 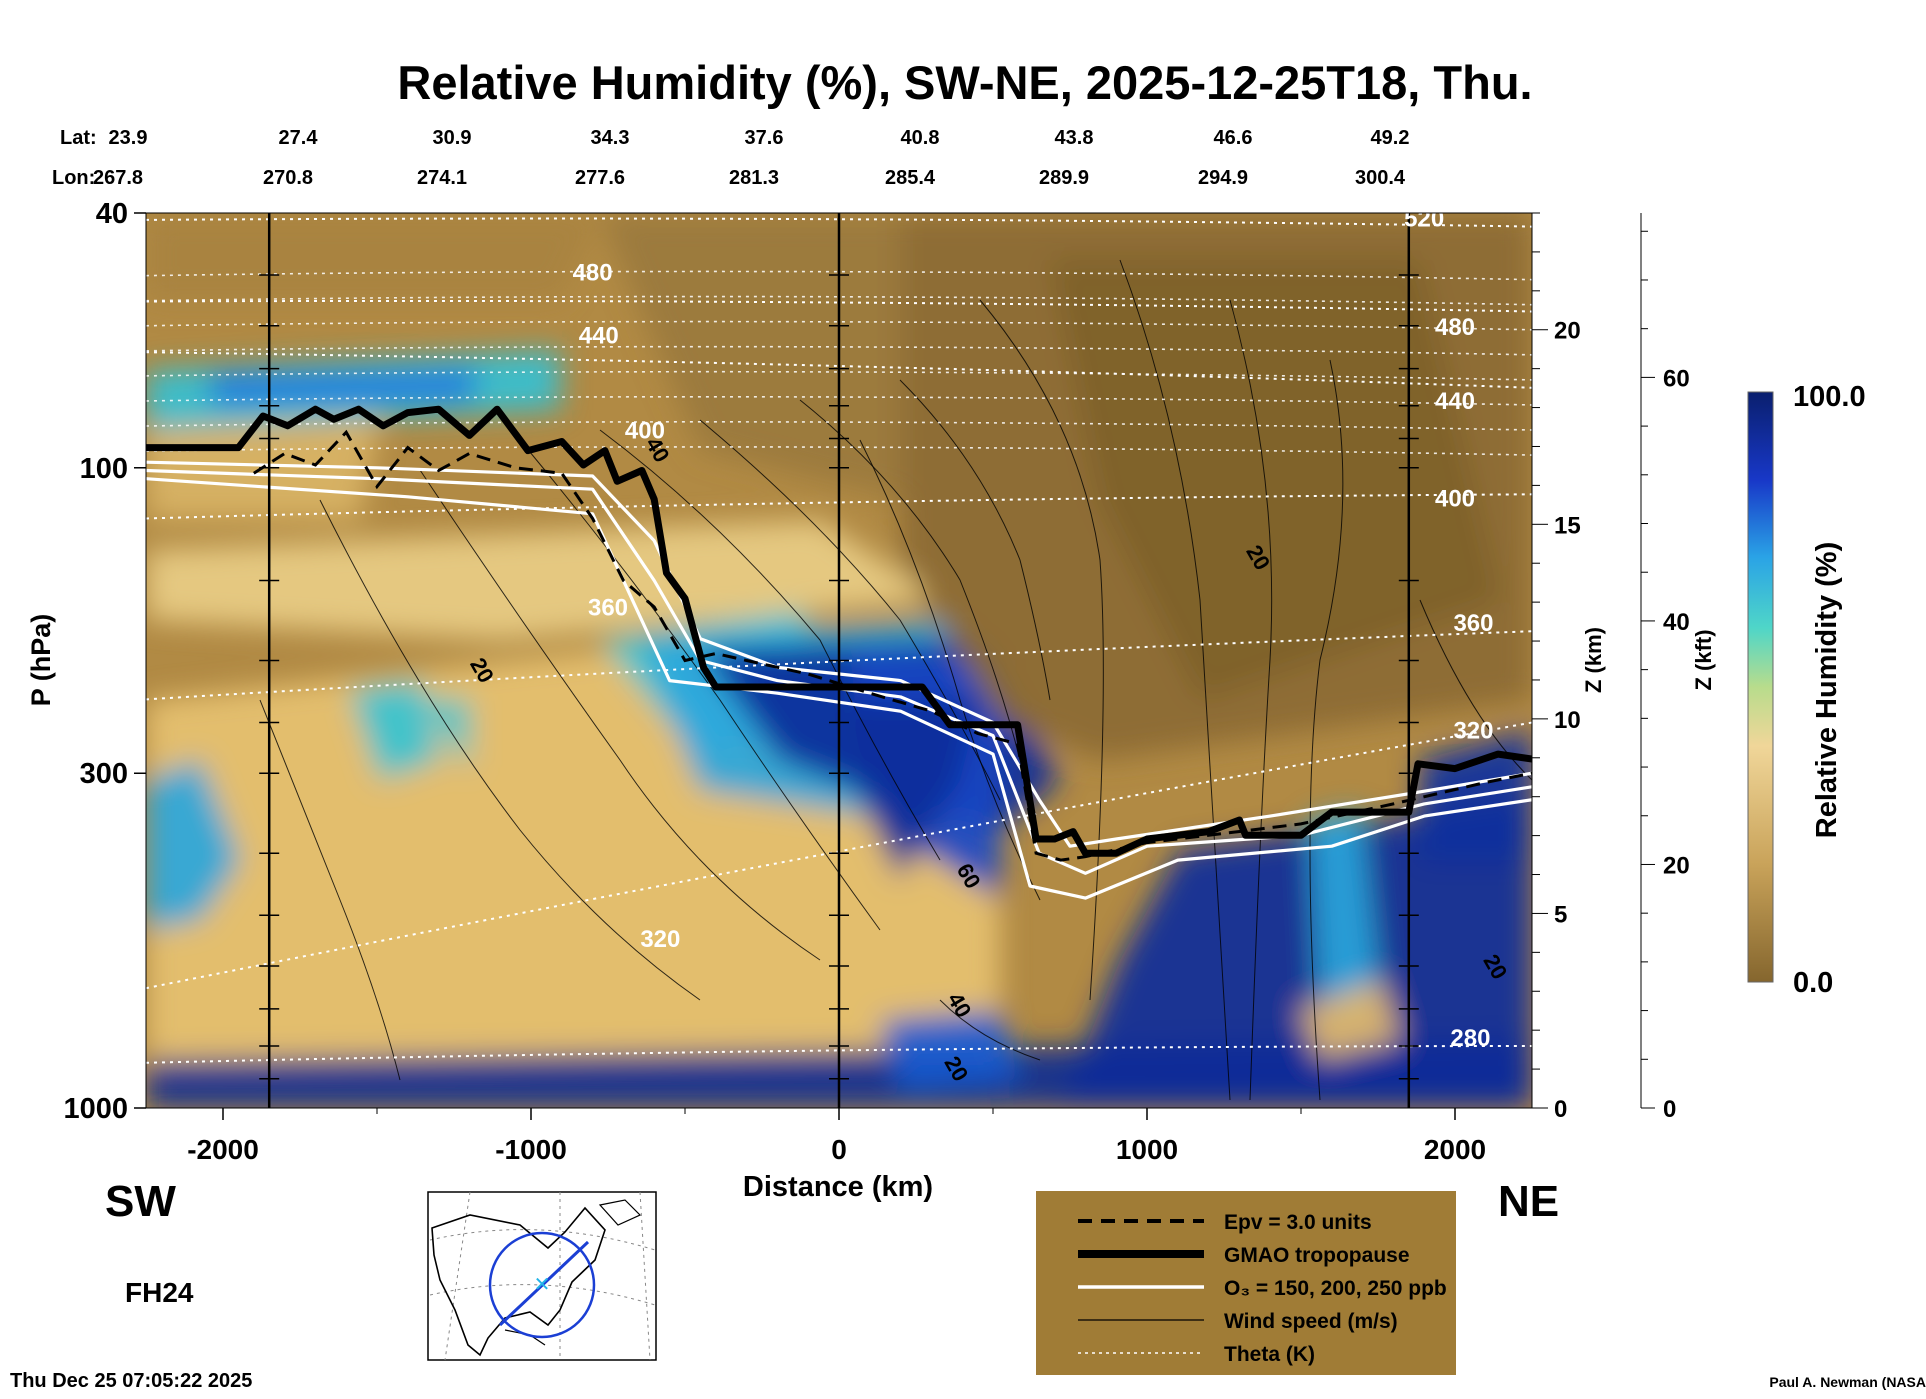 I want to click on z-kft-tick-label-1: 20, so click(x=1676, y=865).